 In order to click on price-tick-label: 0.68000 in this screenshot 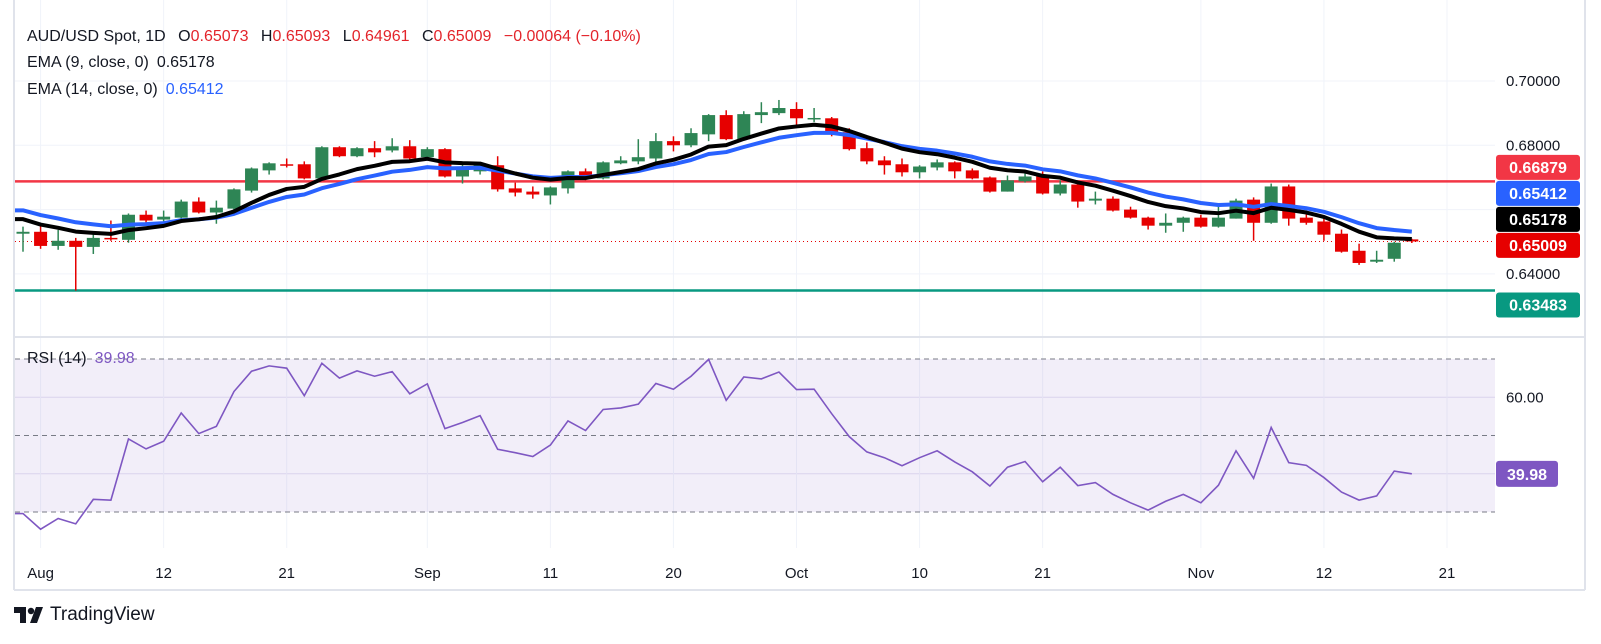, I will do `click(1533, 145)`.